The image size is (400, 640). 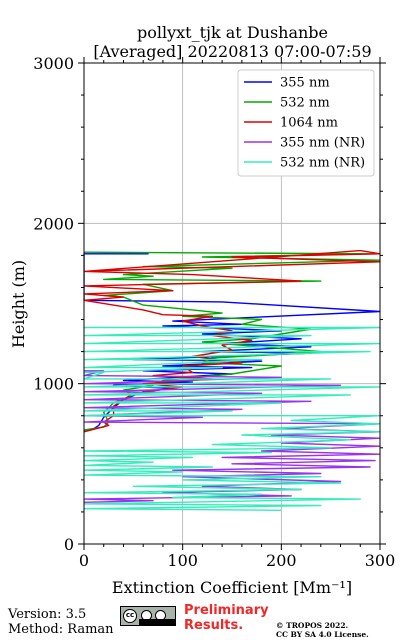 What do you see at coordinates (69, 544) in the screenshot?
I see `y-tick-label: 0` at bounding box center [69, 544].